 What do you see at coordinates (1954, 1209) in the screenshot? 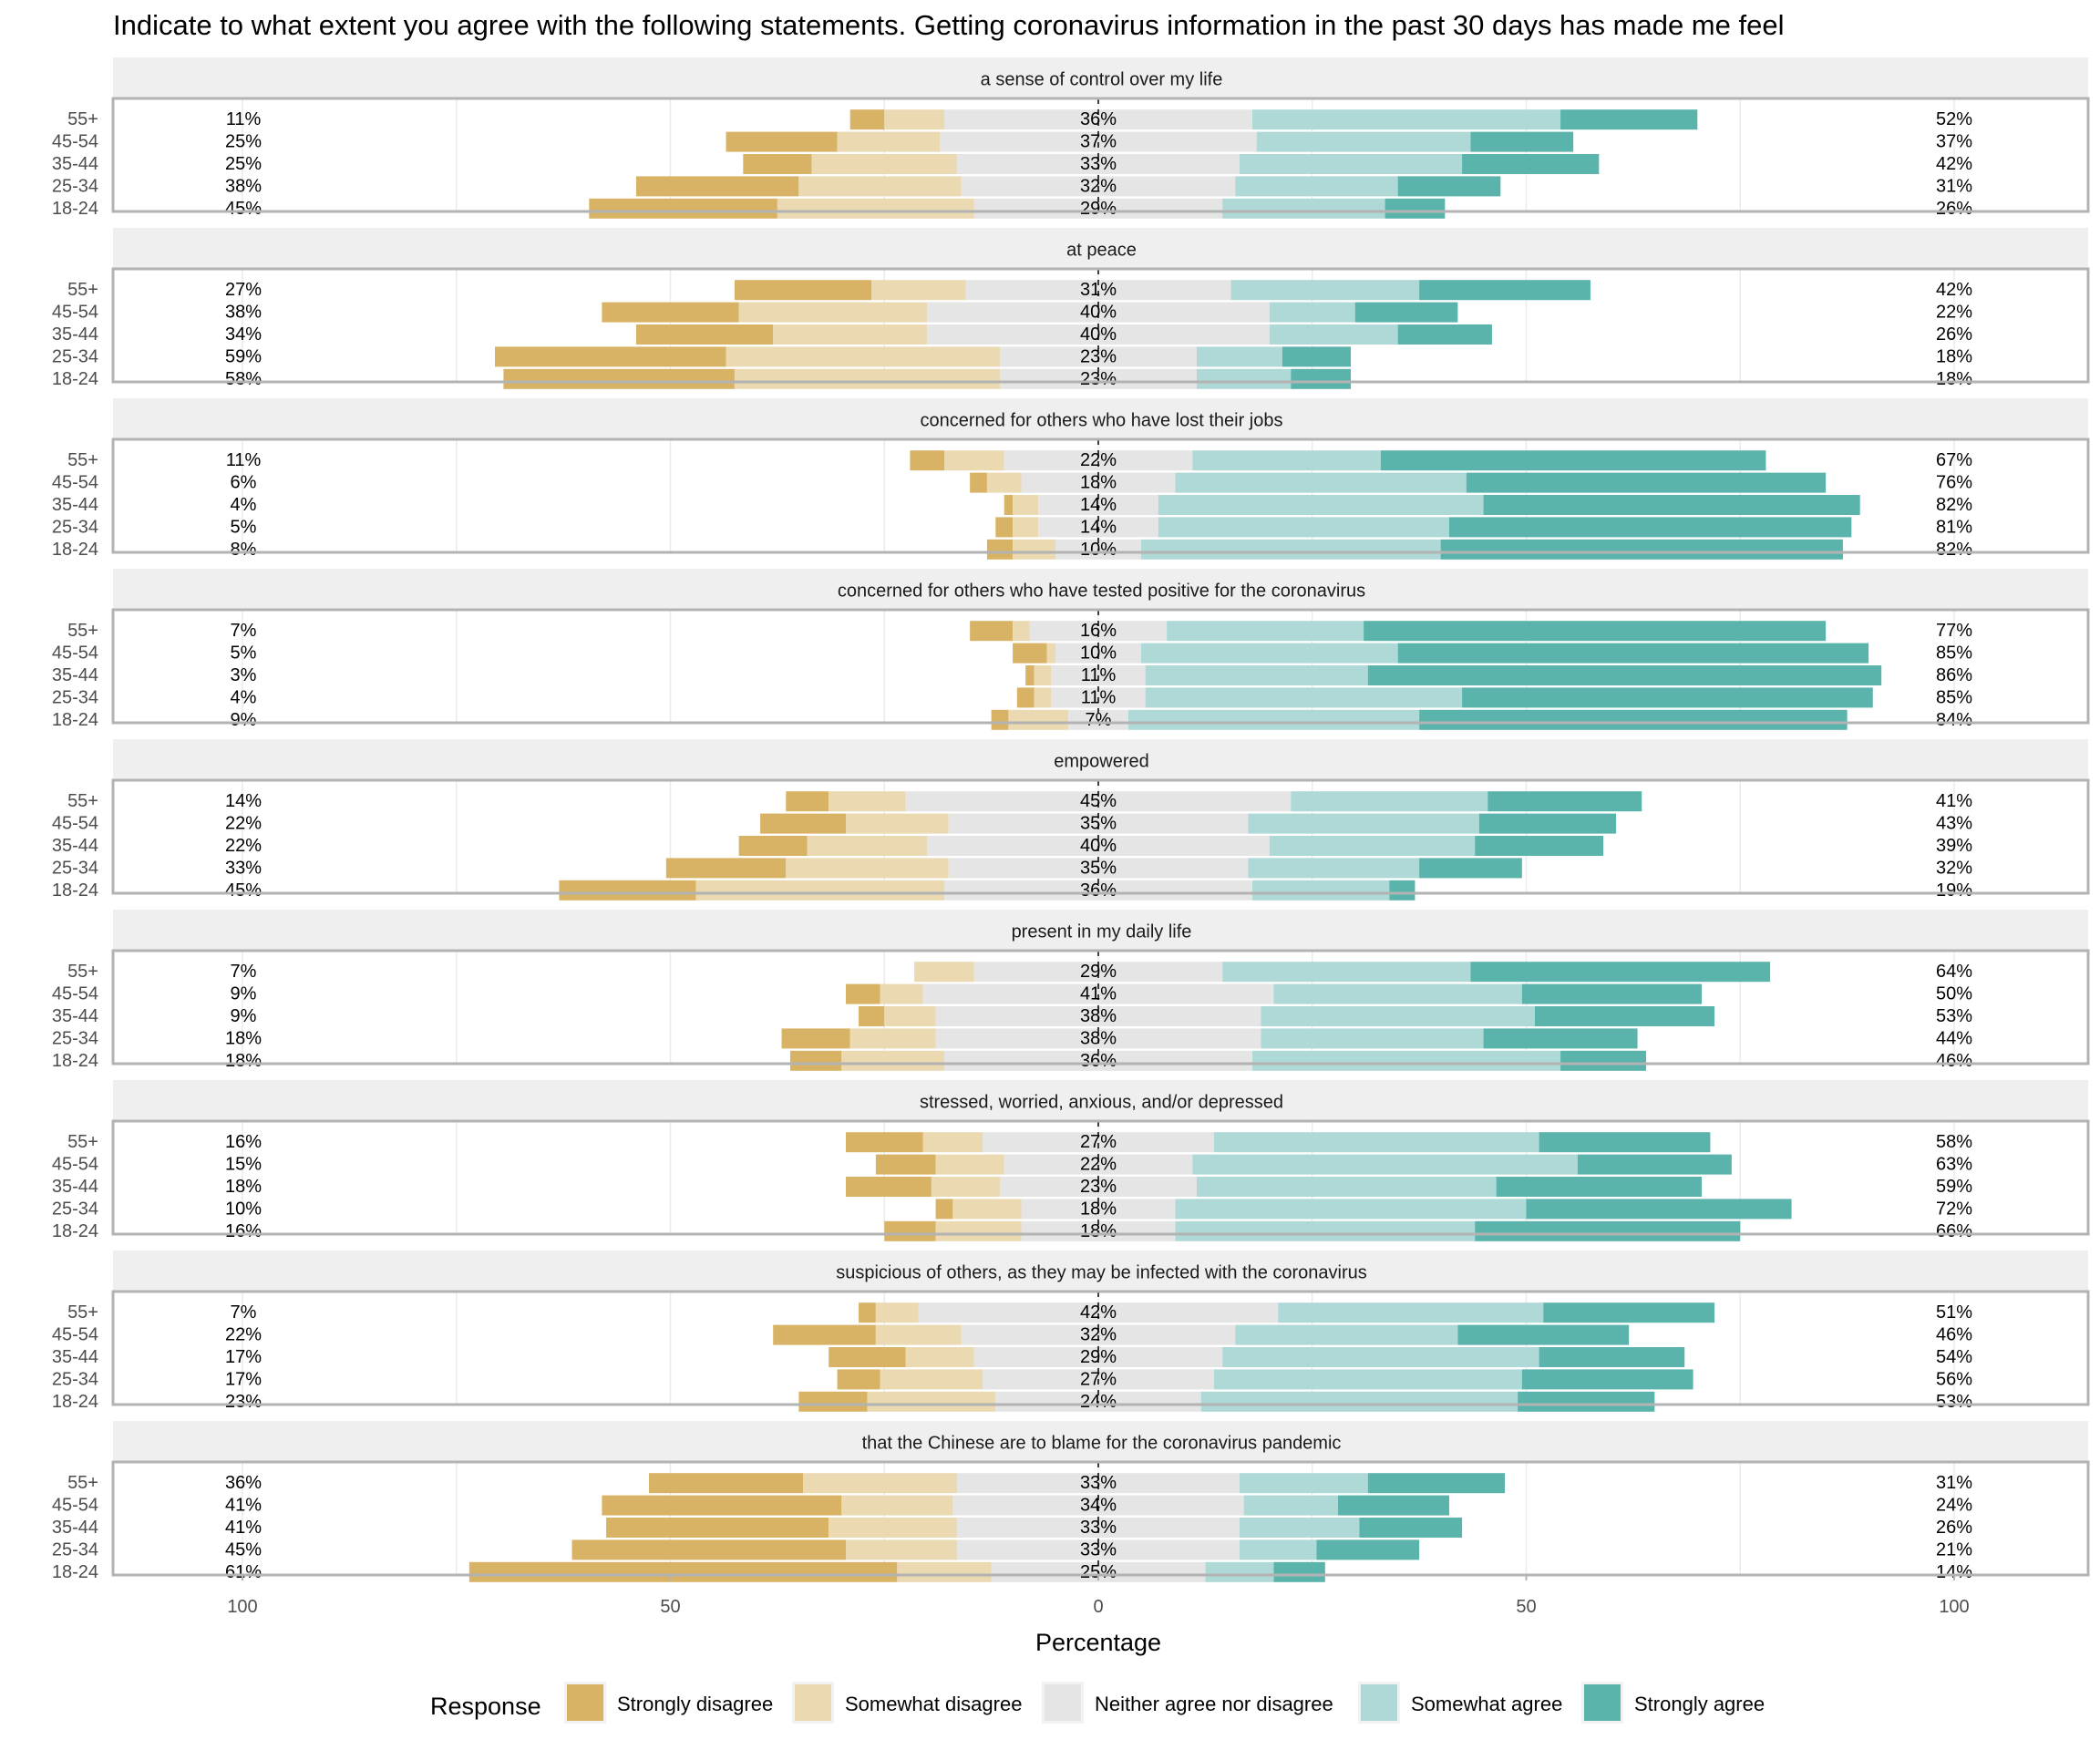
I see `right-pct-label: 72%` at bounding box center [1954, 1209].